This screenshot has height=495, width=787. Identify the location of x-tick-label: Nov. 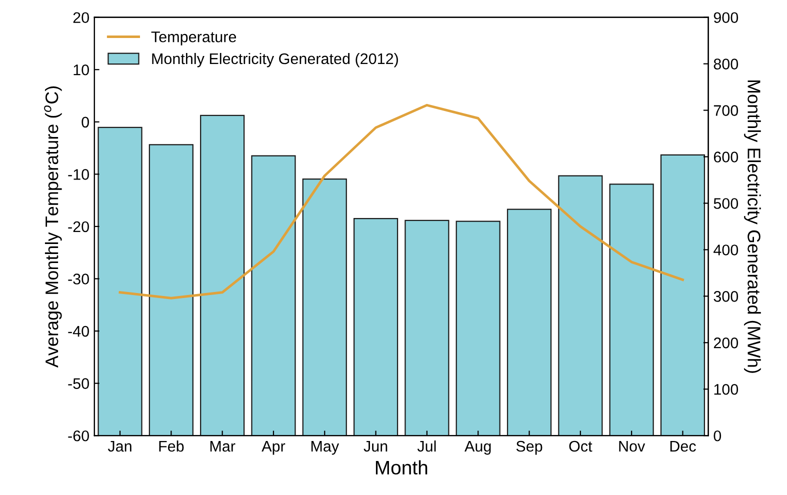
(632, 446).